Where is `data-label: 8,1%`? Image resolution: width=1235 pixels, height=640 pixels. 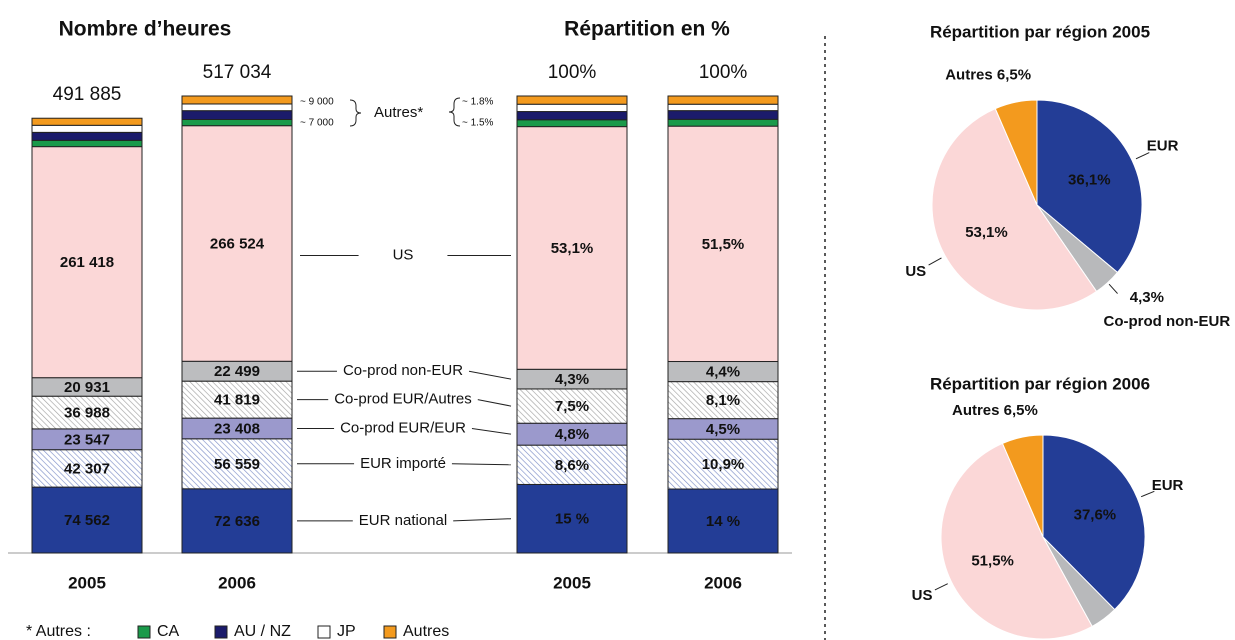
data-label: 8,1% is located at coordinates (723, 400).